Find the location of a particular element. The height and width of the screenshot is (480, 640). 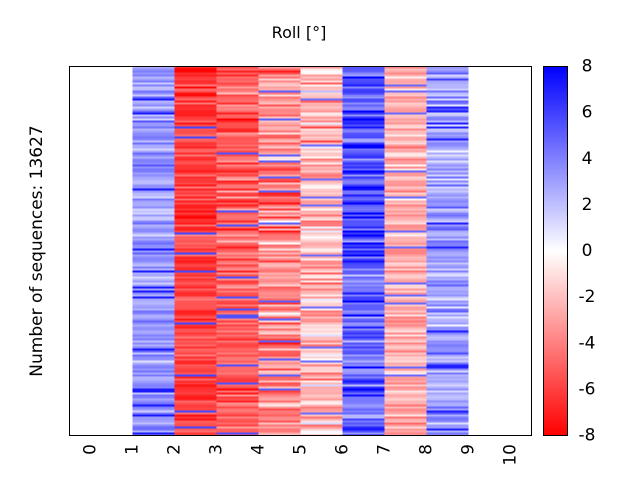

x-tick-label: 0 is located at coordinates (91, 449).